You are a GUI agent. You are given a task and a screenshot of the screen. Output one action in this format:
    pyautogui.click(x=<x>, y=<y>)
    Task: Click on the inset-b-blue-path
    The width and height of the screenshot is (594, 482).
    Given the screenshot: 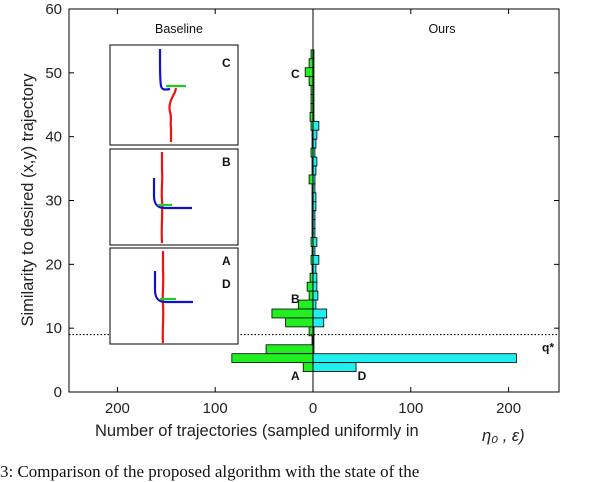 What is the action you would take?
    pyautogui.click(x=172, y=194)
    